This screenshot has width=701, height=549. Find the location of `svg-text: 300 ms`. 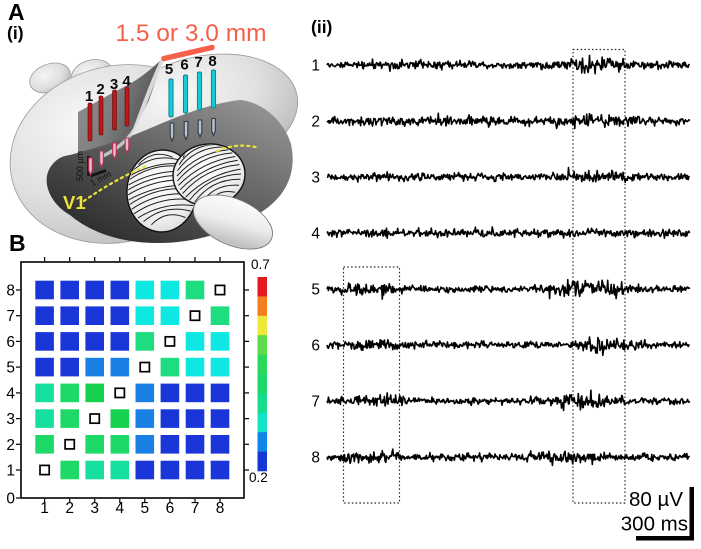

svg-text: 300 ms is located at coordinates (654, 524).